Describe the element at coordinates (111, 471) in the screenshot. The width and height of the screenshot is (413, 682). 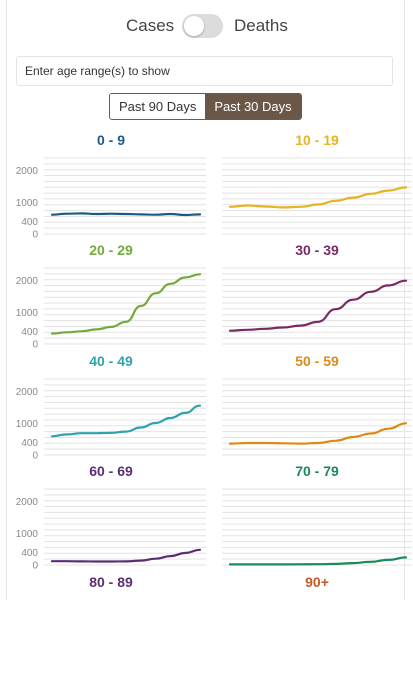
I see `age-chart-title: 60 - 69` at that location.